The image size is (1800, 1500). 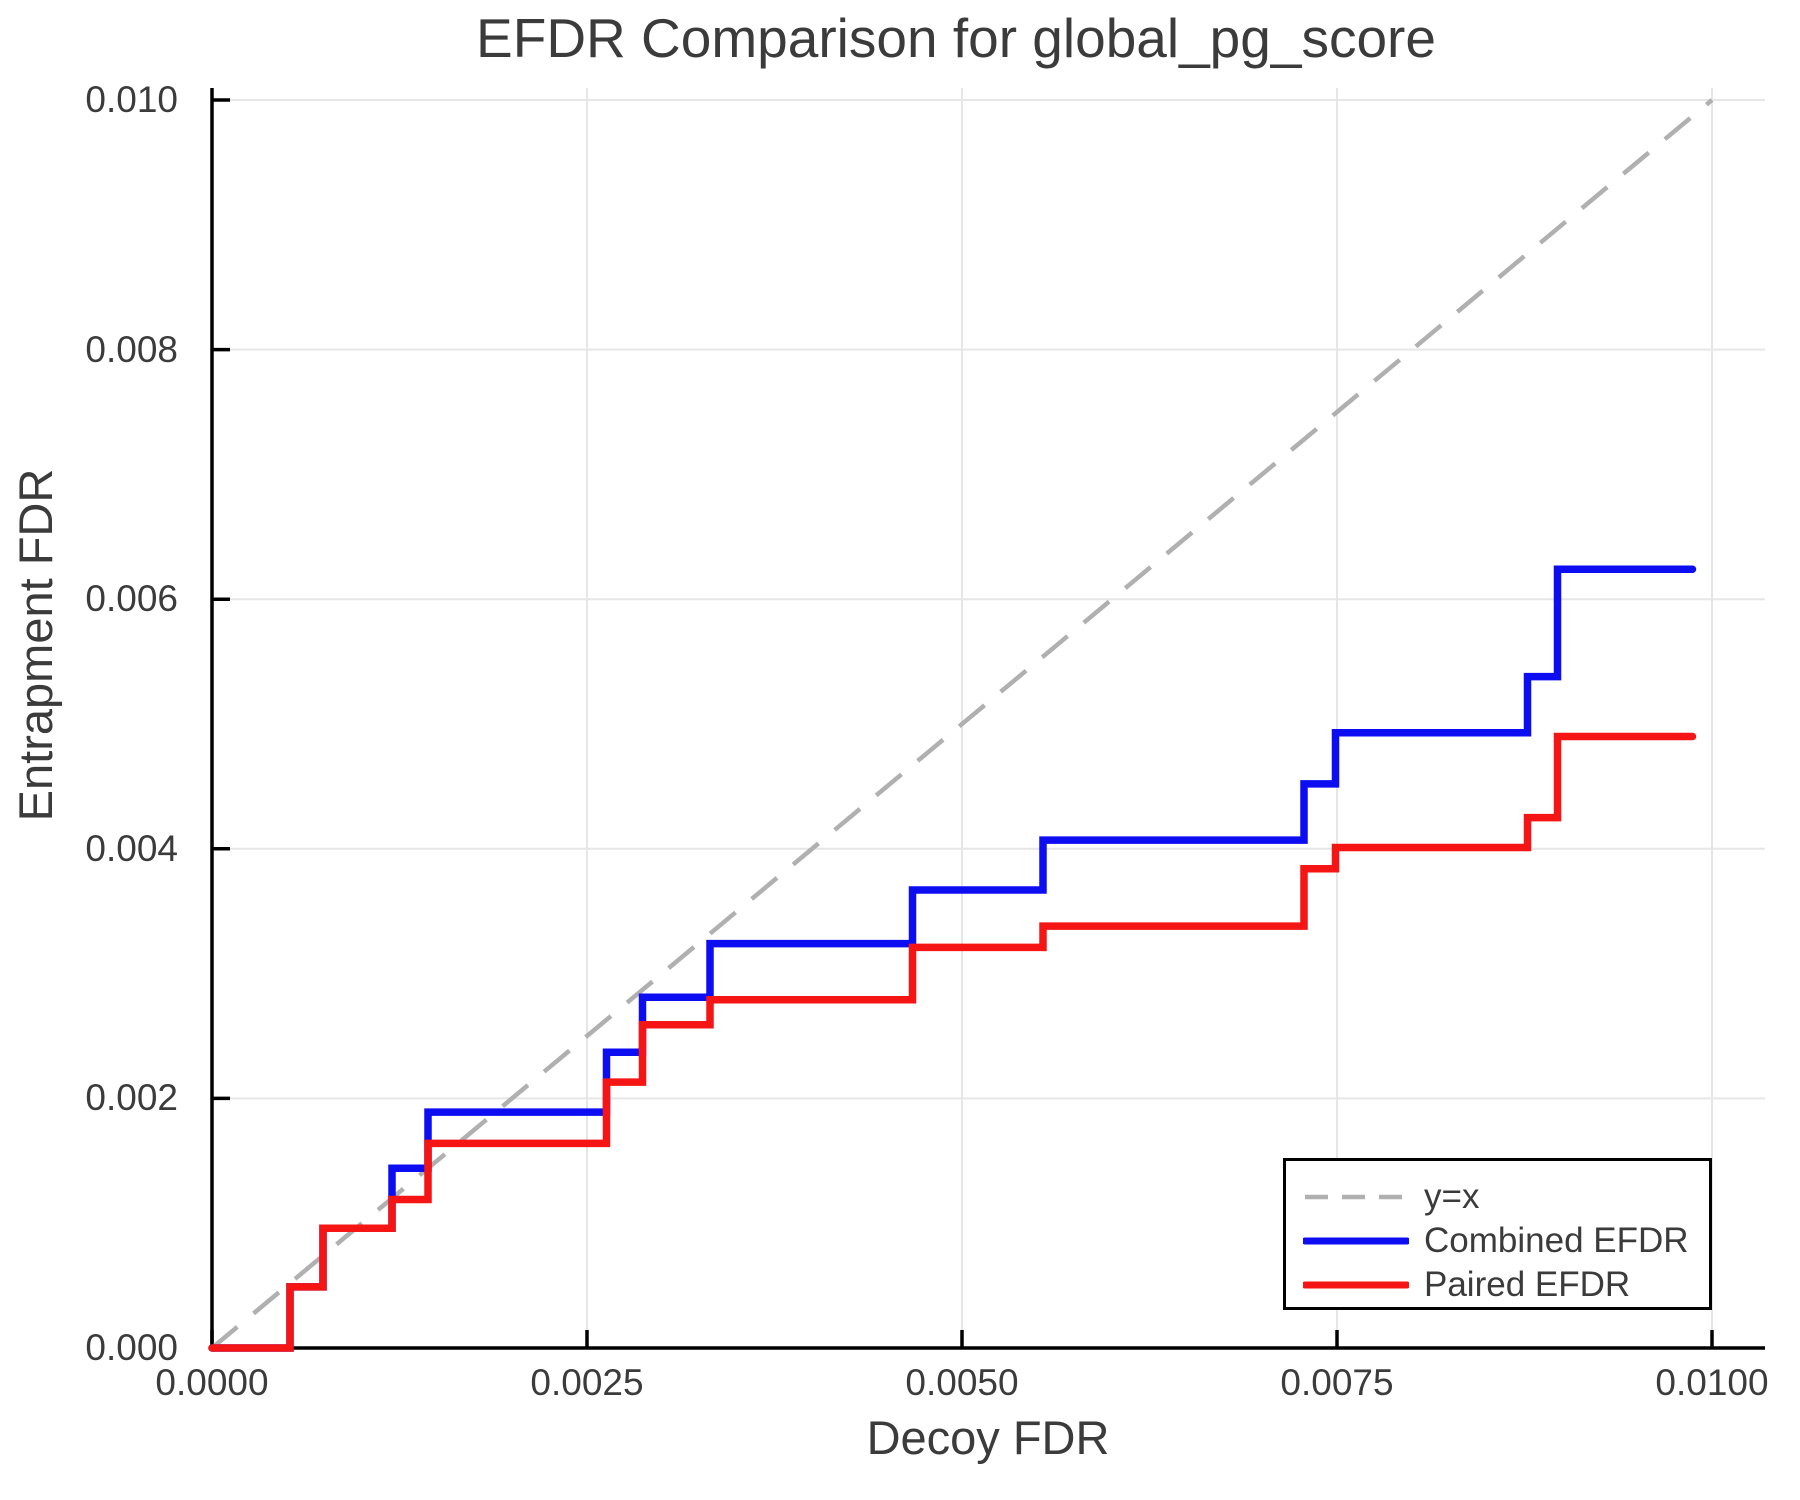 I want to click on y-tick-label: 0.004, so click(x=131, y=848).